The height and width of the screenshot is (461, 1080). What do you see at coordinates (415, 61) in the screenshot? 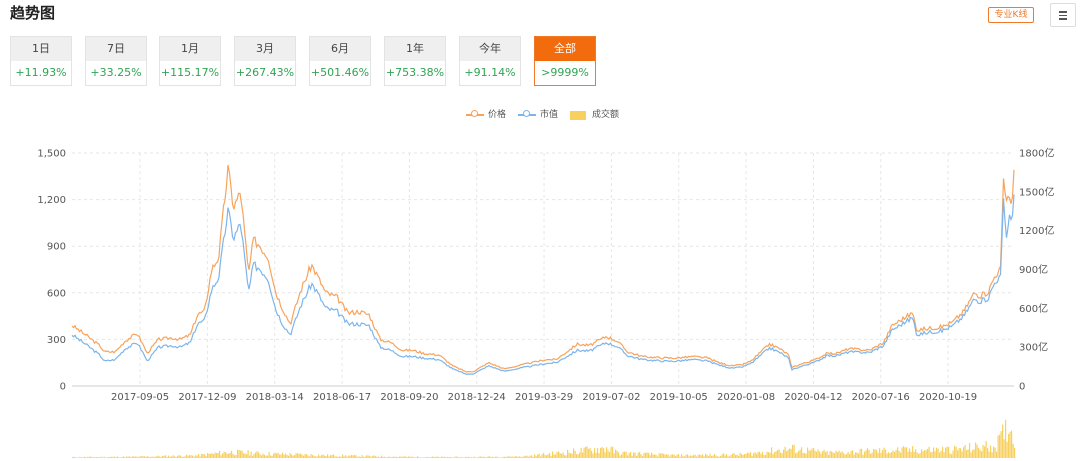
I see `tab-period: 1年 +753.38%` at bounding box center [415, 61].